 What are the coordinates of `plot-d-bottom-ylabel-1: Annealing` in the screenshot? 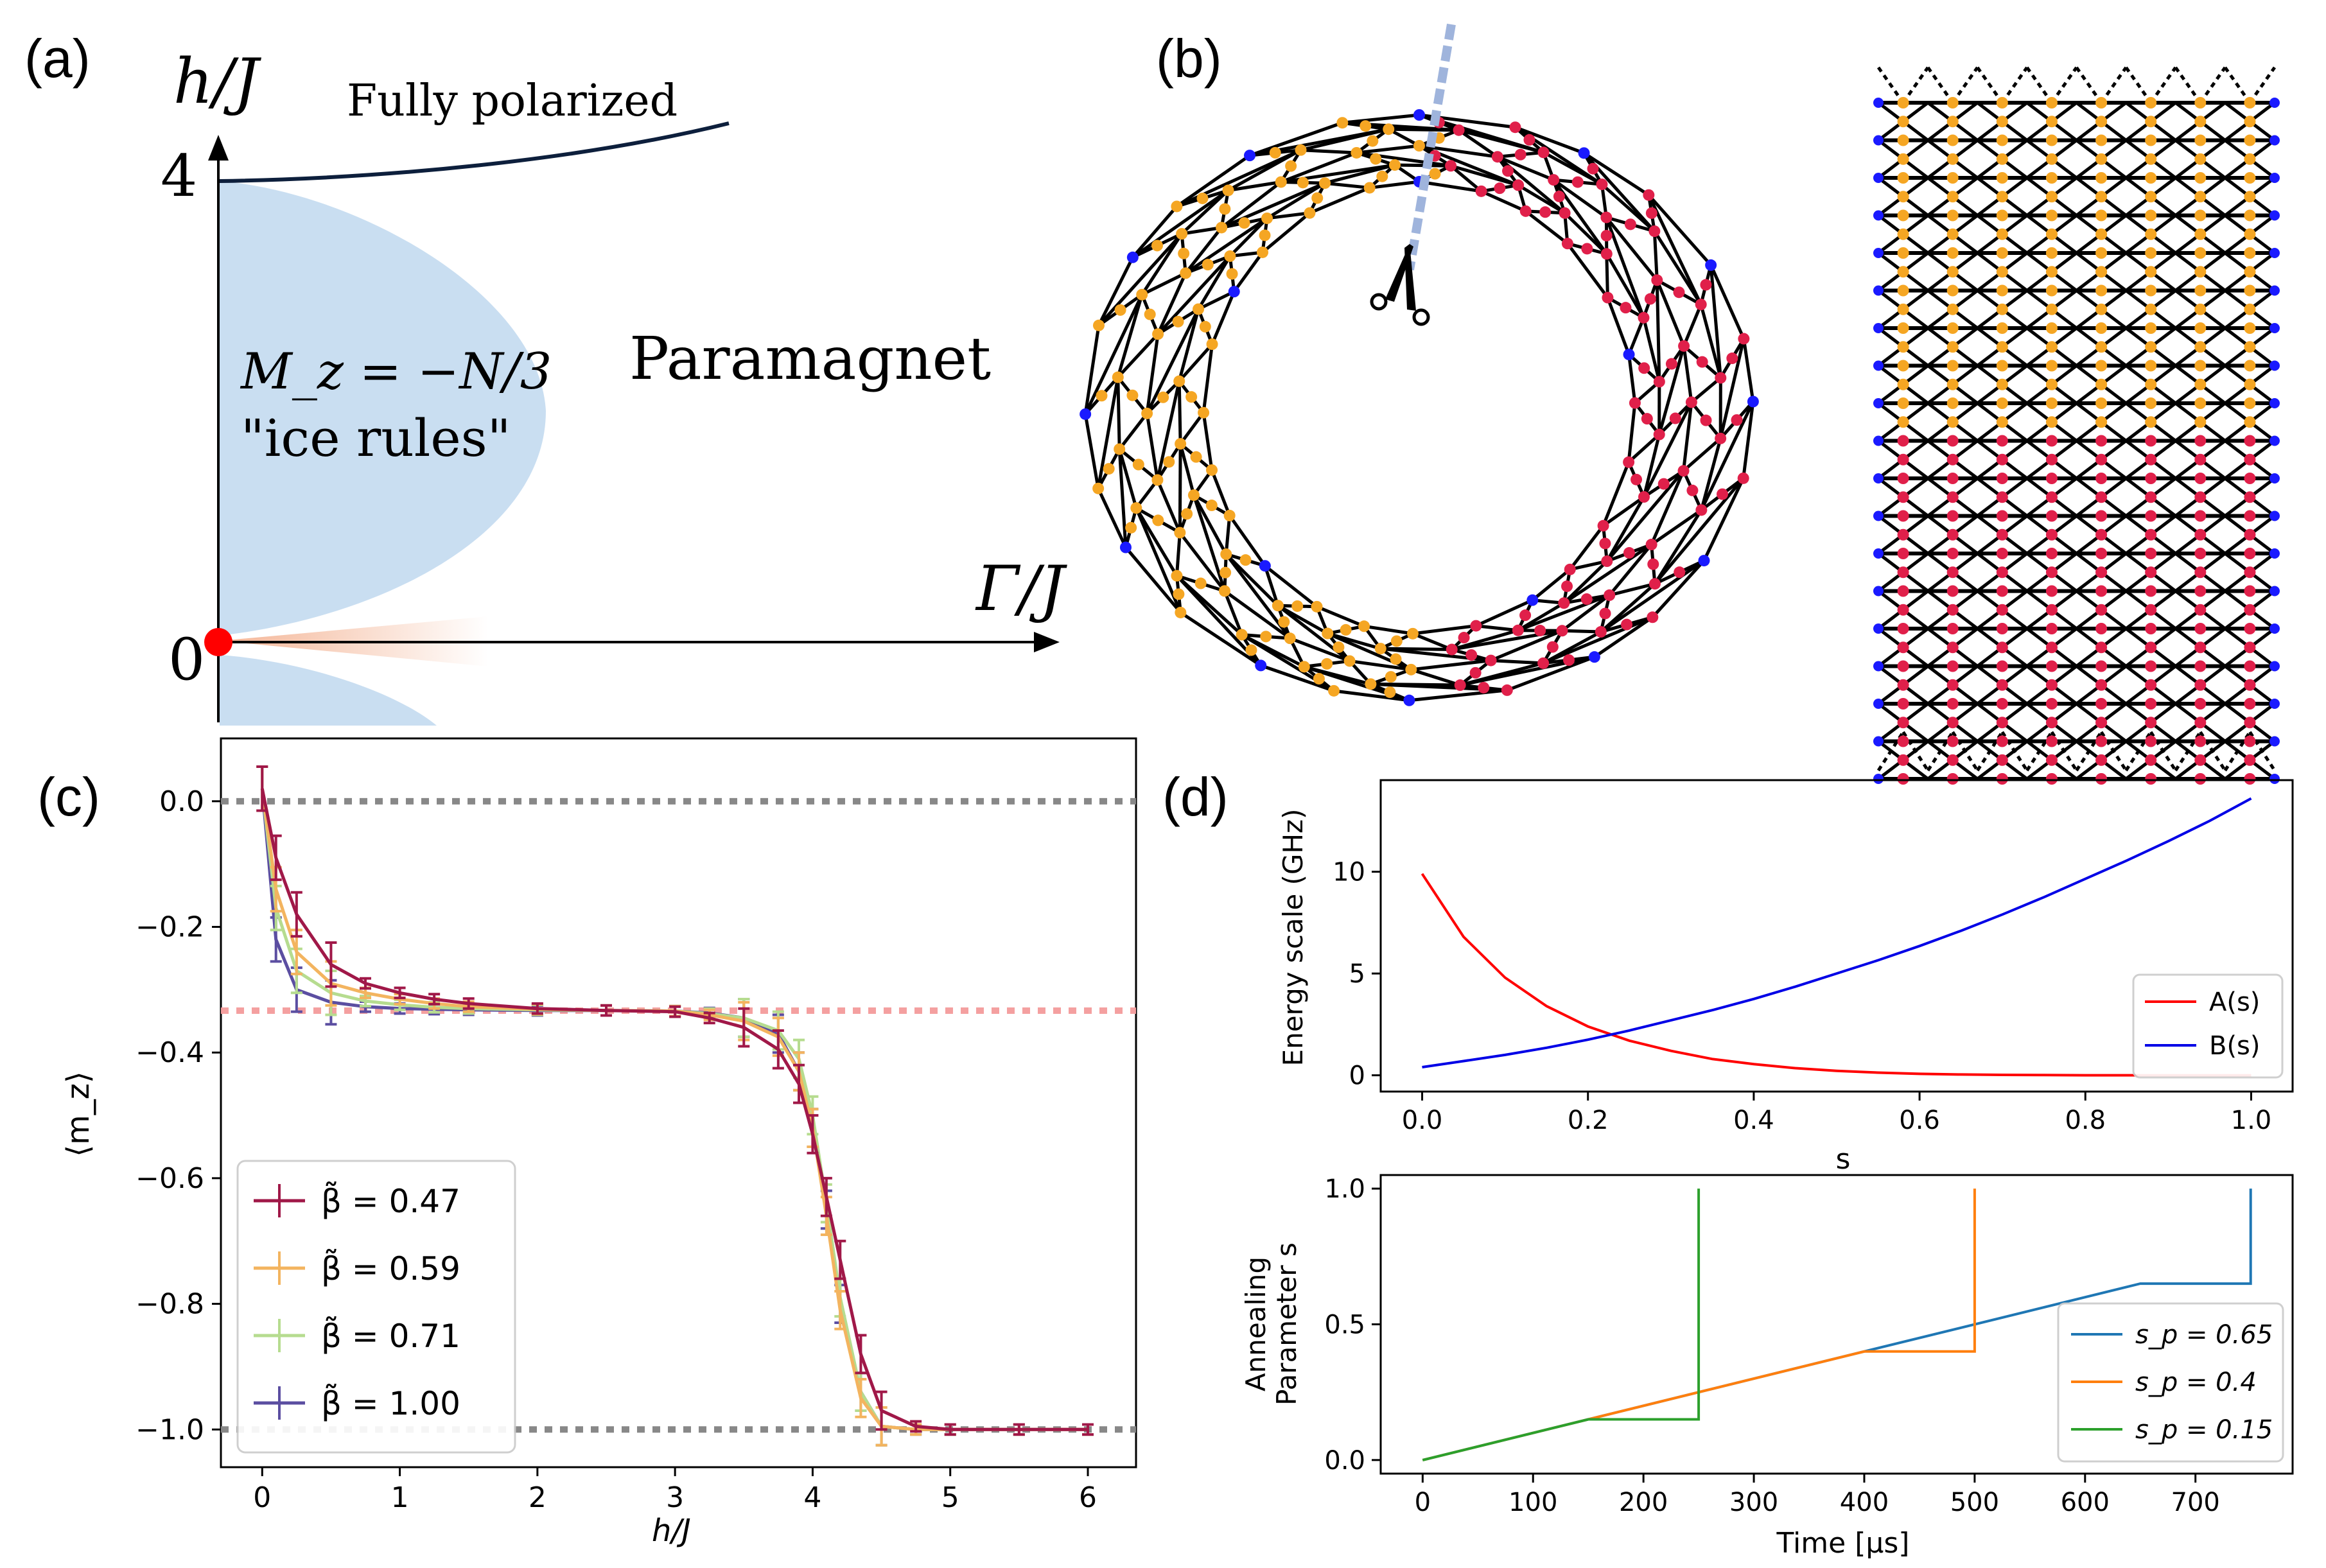 It's located at (1256, 1324).